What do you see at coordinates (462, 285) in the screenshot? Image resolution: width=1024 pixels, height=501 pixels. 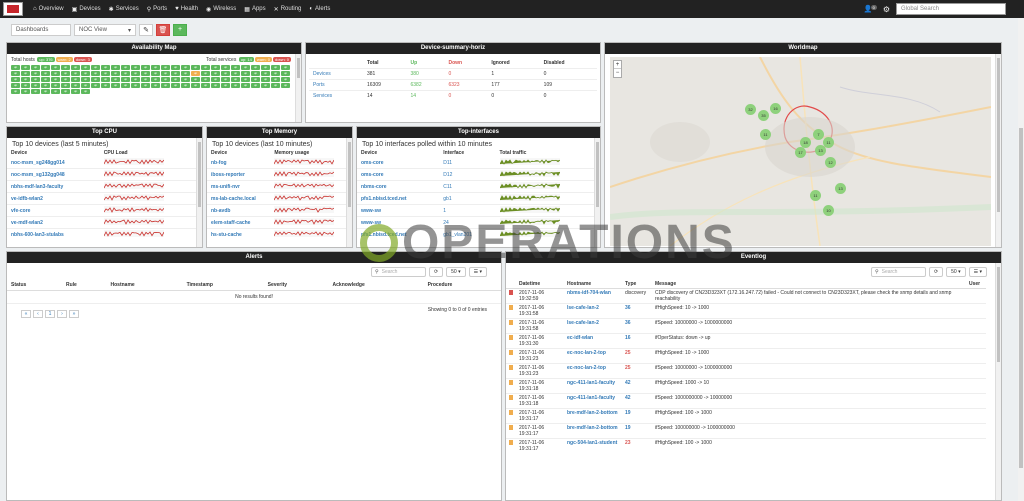 I see `column-header: Procedure` at bounding box center [462, 285].